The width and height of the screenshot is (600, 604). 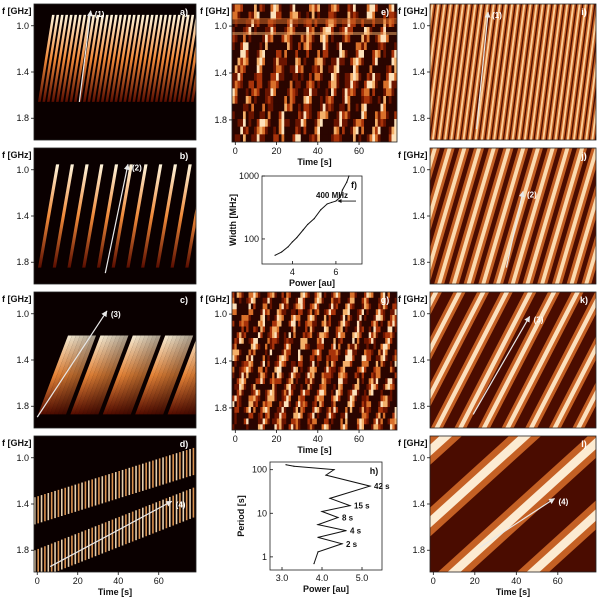 What do you see at coordinates (72, 364) in the screenshot?
I see `drift-arrow` at bounding box center [72, 364].